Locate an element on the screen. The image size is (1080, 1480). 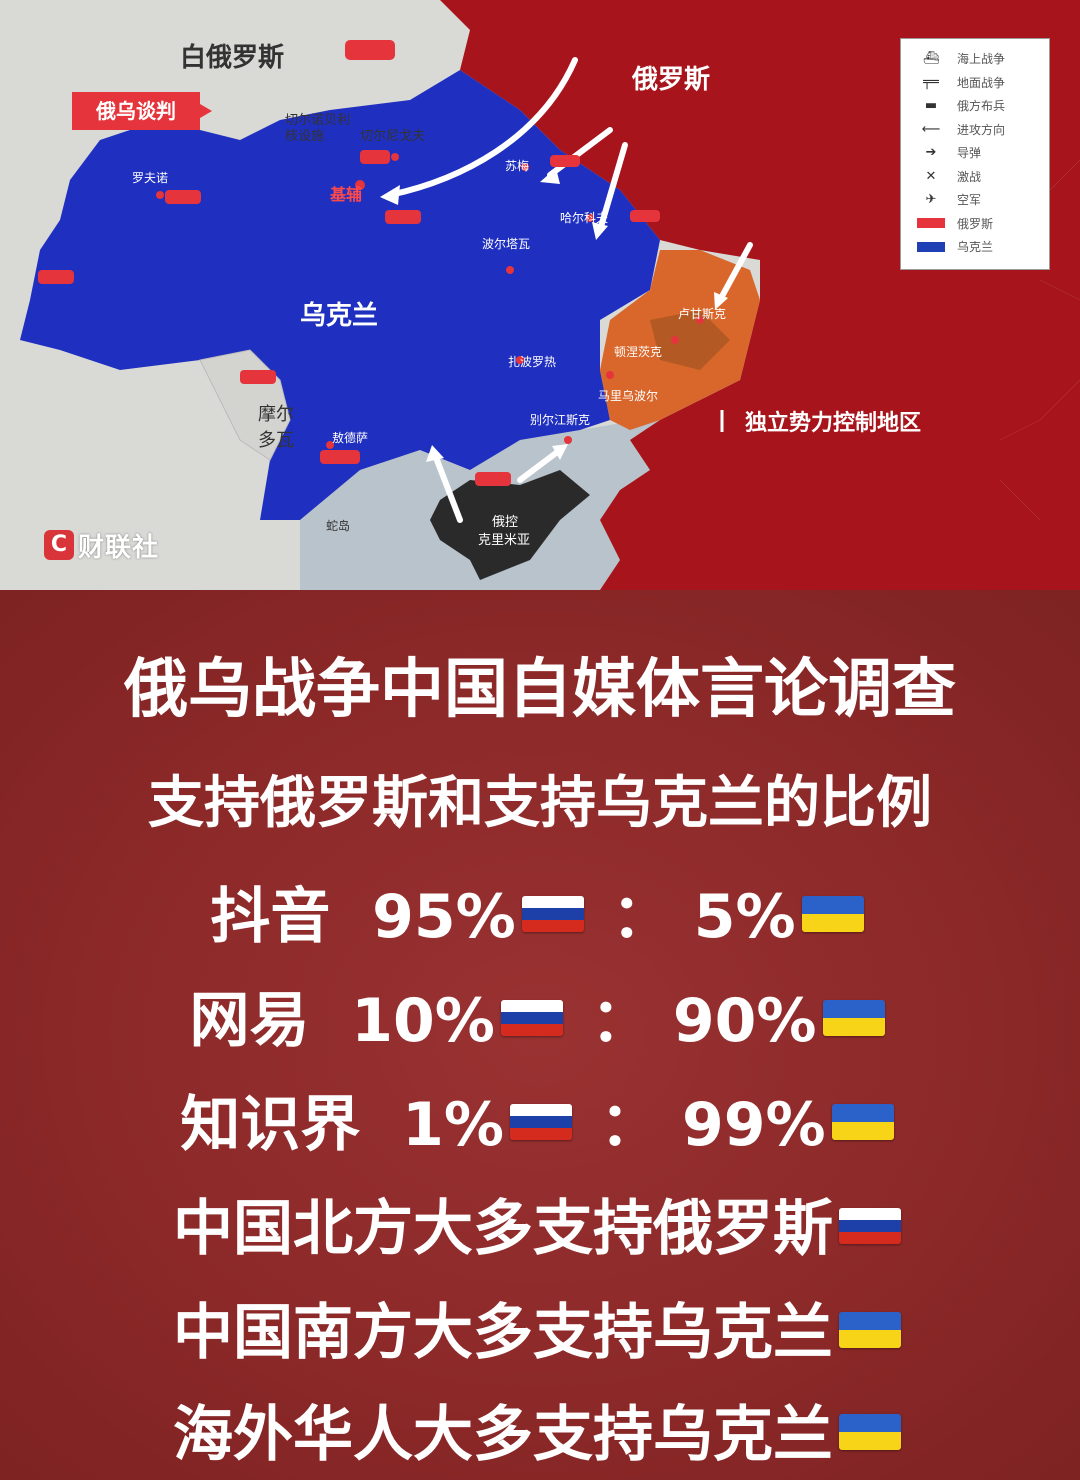
label-donetsk: 顿涅茨克 is located at coordinates (638, 352).